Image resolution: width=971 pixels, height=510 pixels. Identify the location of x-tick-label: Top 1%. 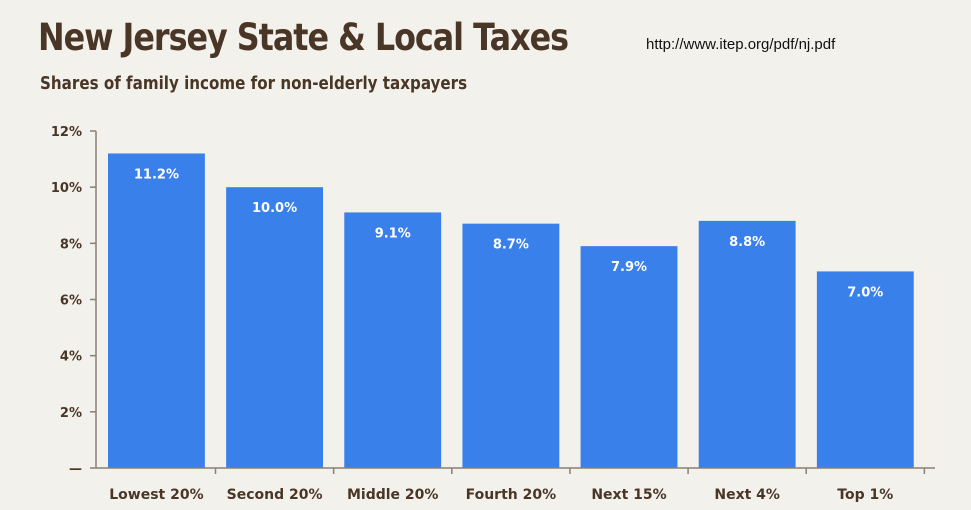
(865, 495).